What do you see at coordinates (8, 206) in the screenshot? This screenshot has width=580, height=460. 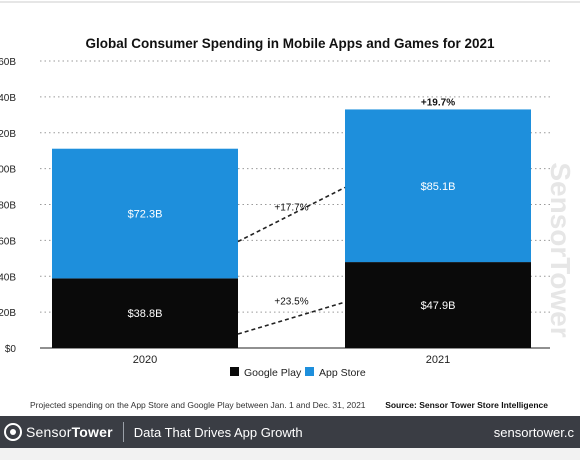 I see `y-tick-label-4: 80B` at bounding box center [8, 206].